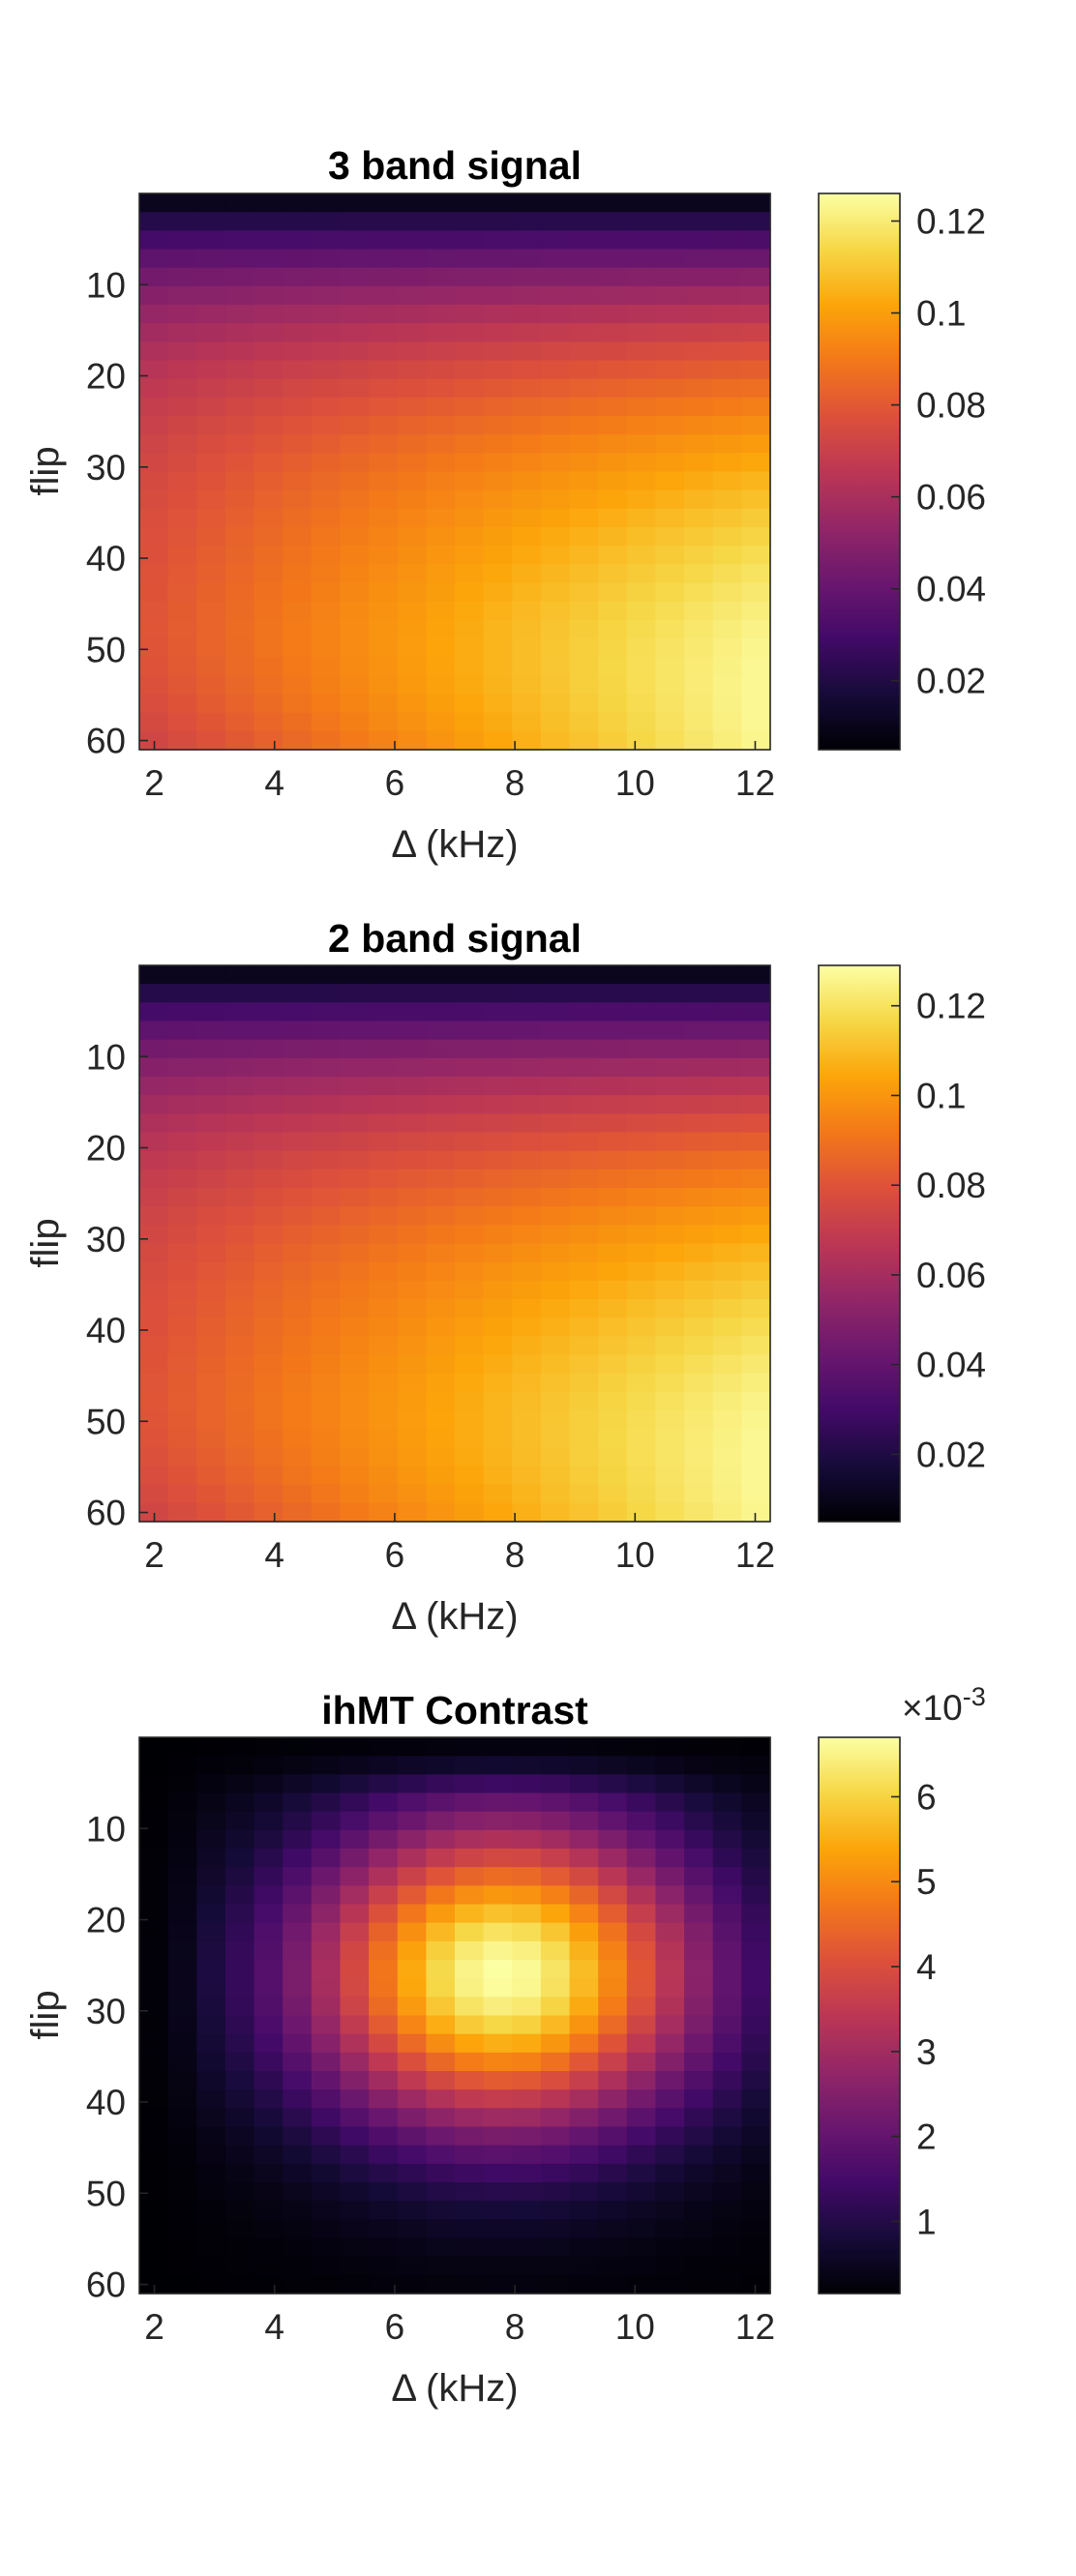 The height and width of the screenshot is (2576, 1076). What do you see at coordinates (395, 783) in the screenshot?
I see `x-tick-label: 6` at bounding box center [395, 783].